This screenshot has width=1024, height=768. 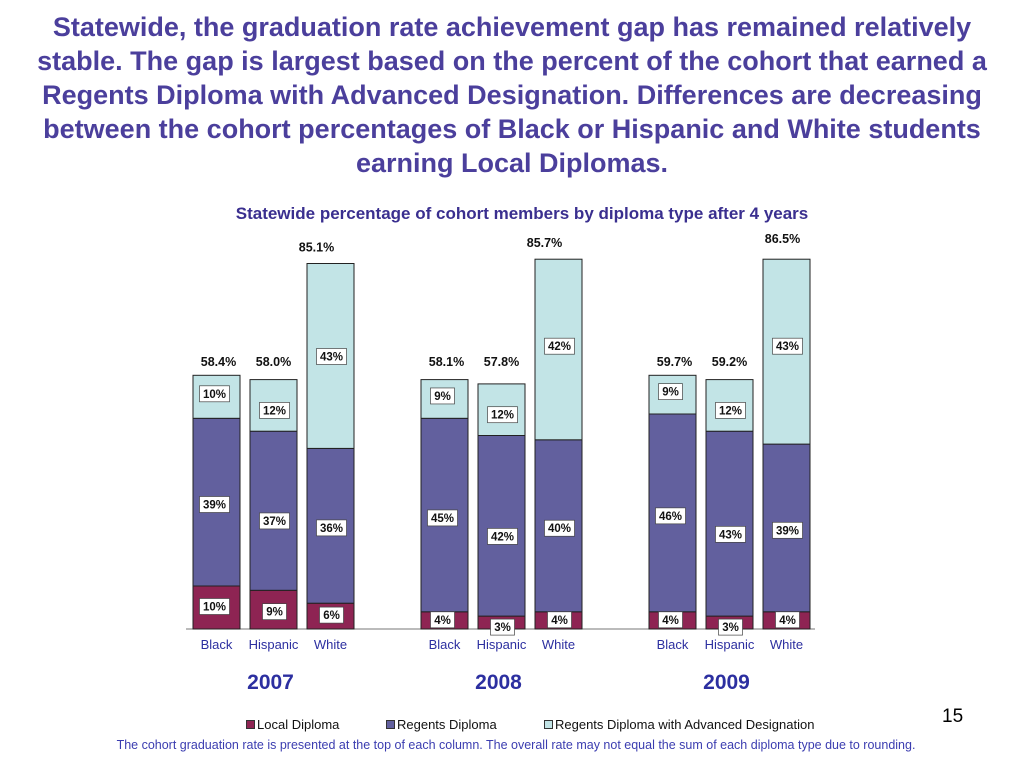 I want to click on value-label-2008-black-2: 9%, so click(x=442, y=397).